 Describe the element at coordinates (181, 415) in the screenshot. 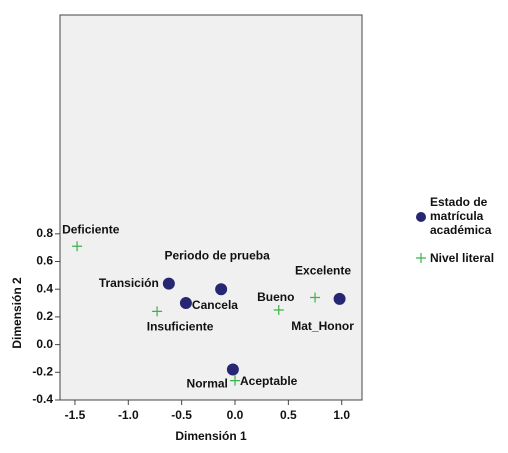

I see `x-tick-label: -0.5` at that location.